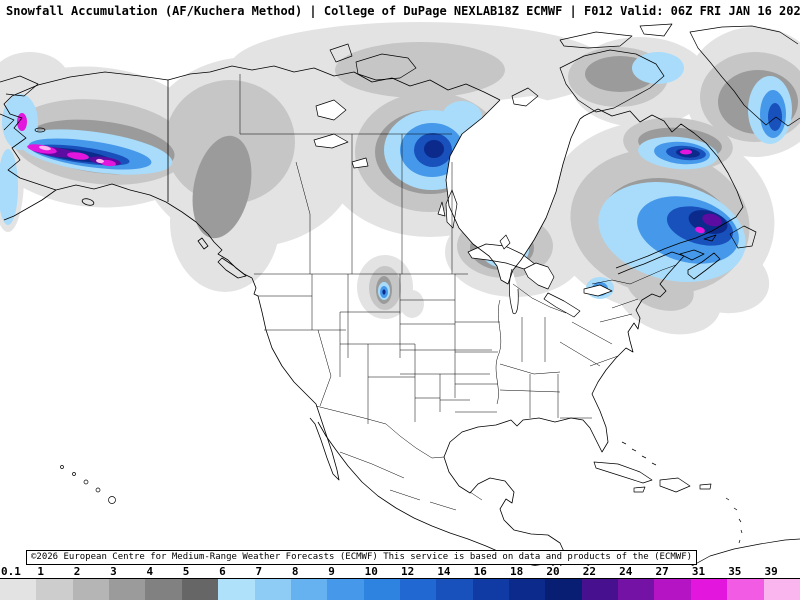  I want to click on legend-tick-label: 9, so click(331, 572).